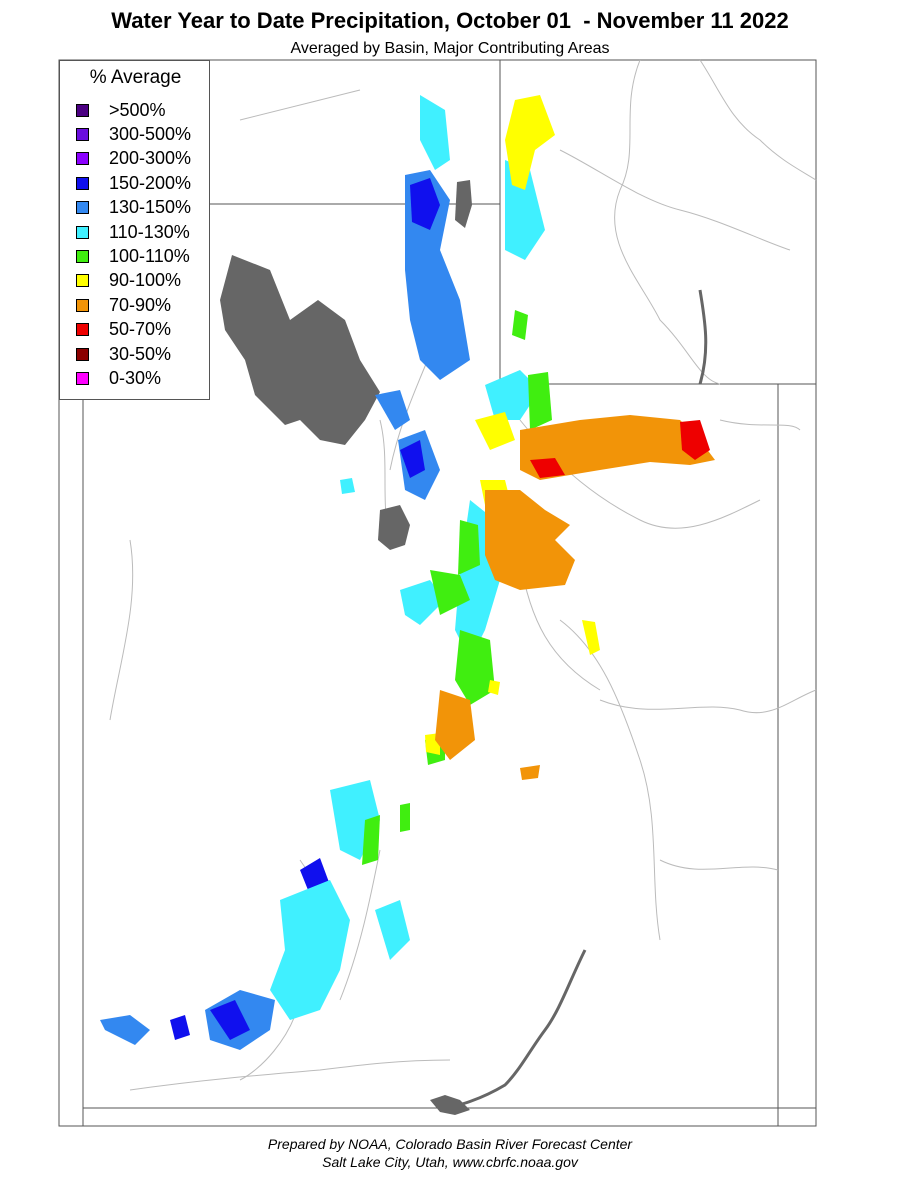 The image size is (900, 1200). I want to click on utah-lake, so click(394, 527).